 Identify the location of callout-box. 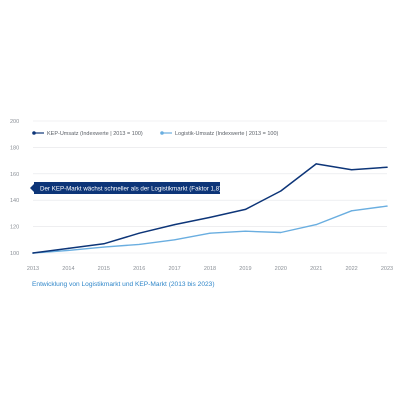
(127, 188).